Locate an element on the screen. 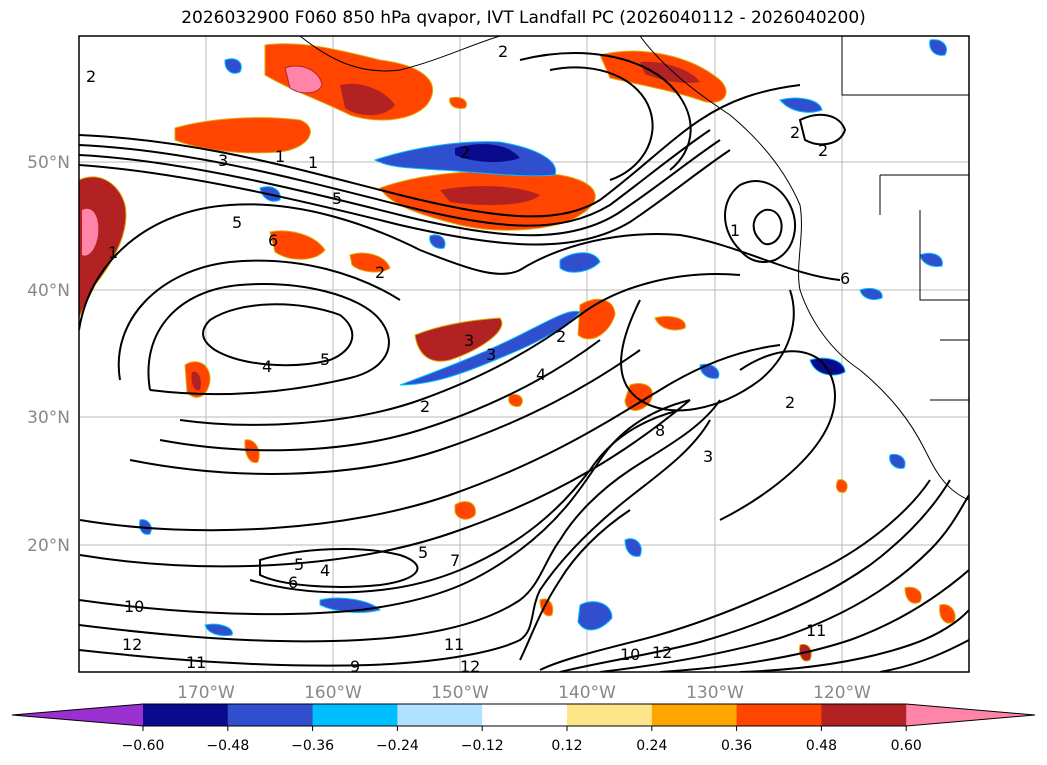 The width and height of the screenshot is (1047, 765). lat-labels: 50°N 40°N 30°N 20°N is located at coordinates (48, 354).